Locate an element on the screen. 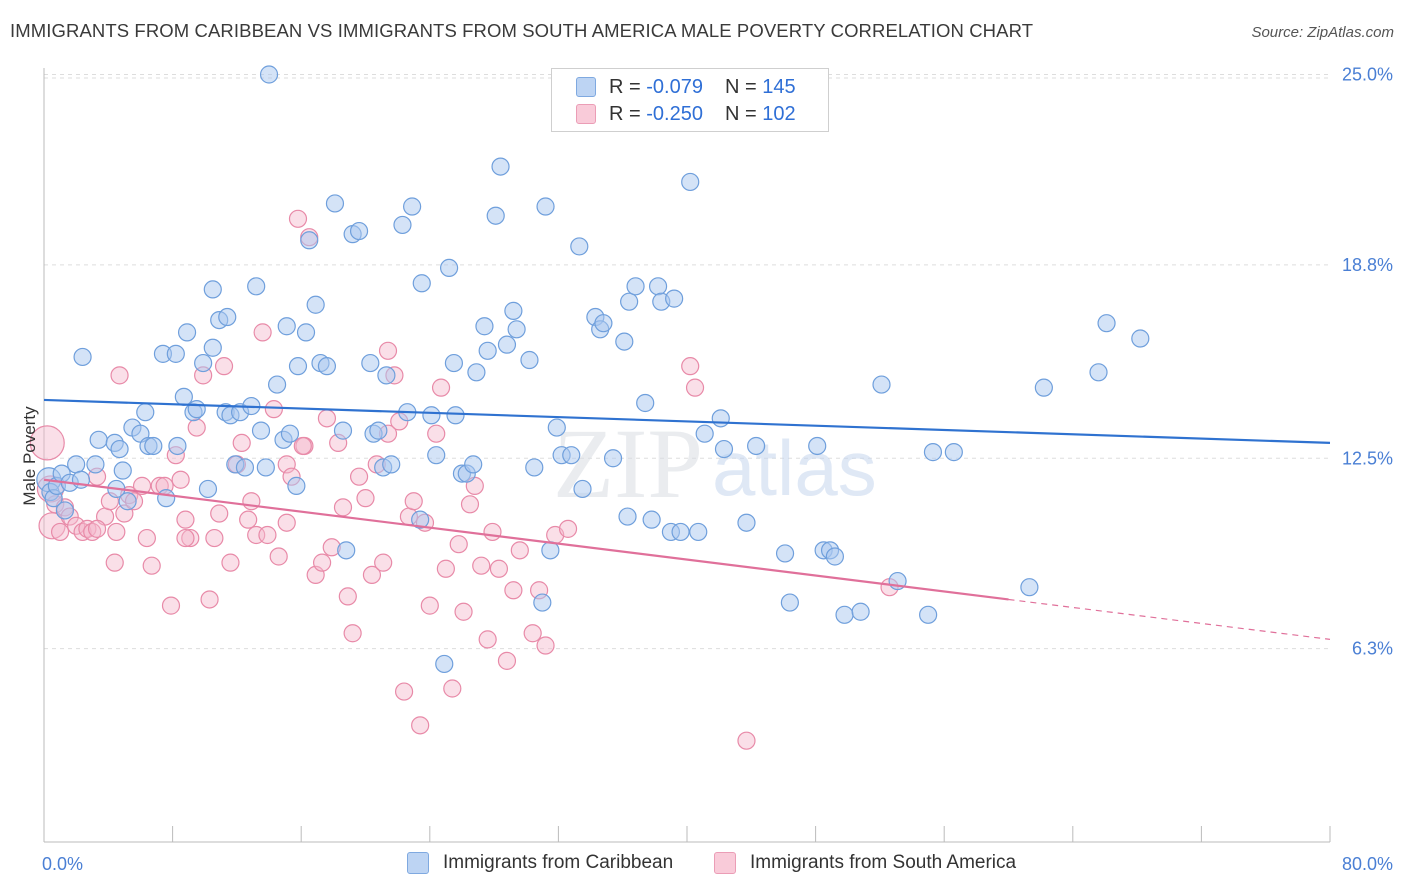 The height and width of the screenshot is (892, 1406). south-america-trendline-extension is located at coordinates (1169, 619).